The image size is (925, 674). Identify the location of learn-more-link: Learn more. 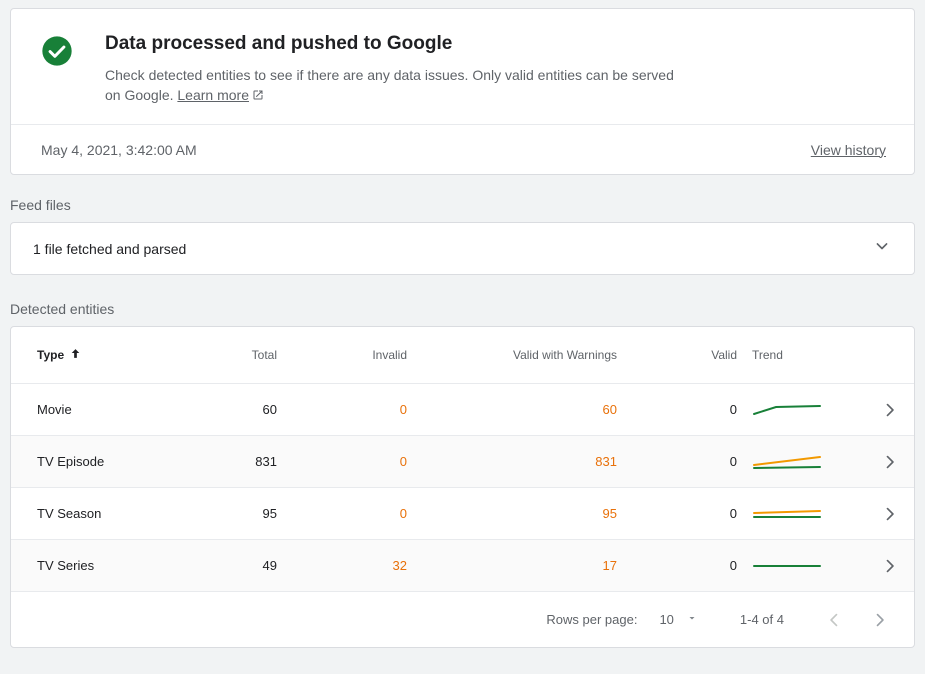
(220, 95).